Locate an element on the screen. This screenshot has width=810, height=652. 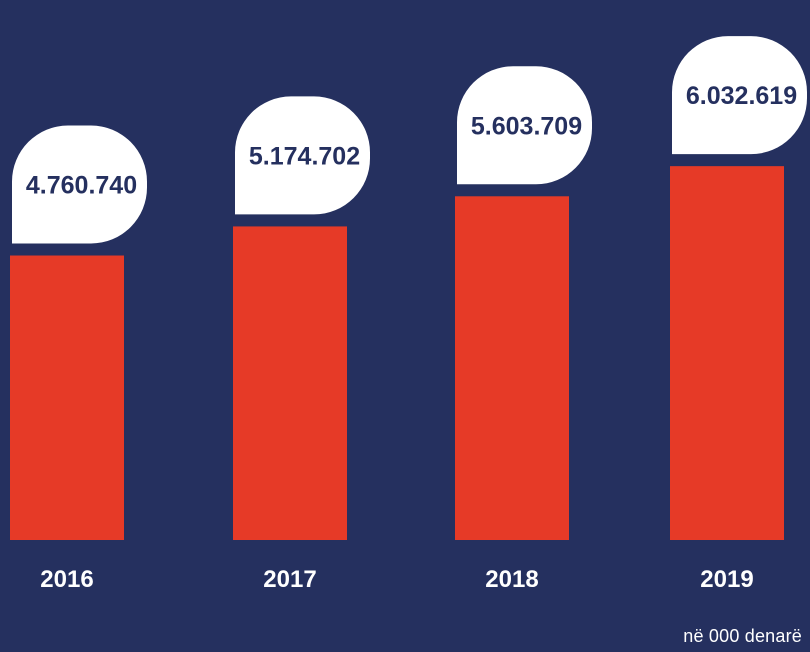
bar-2016 is located at coordinates (67, 397).